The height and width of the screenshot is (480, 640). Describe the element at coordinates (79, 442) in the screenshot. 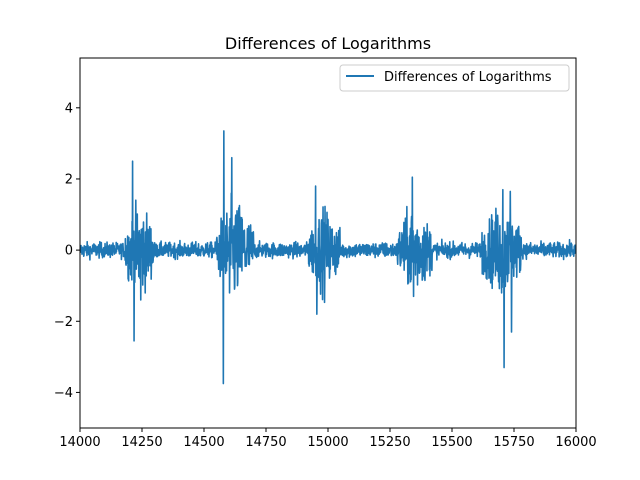

I see `x-tick-label: 14000` at that location.